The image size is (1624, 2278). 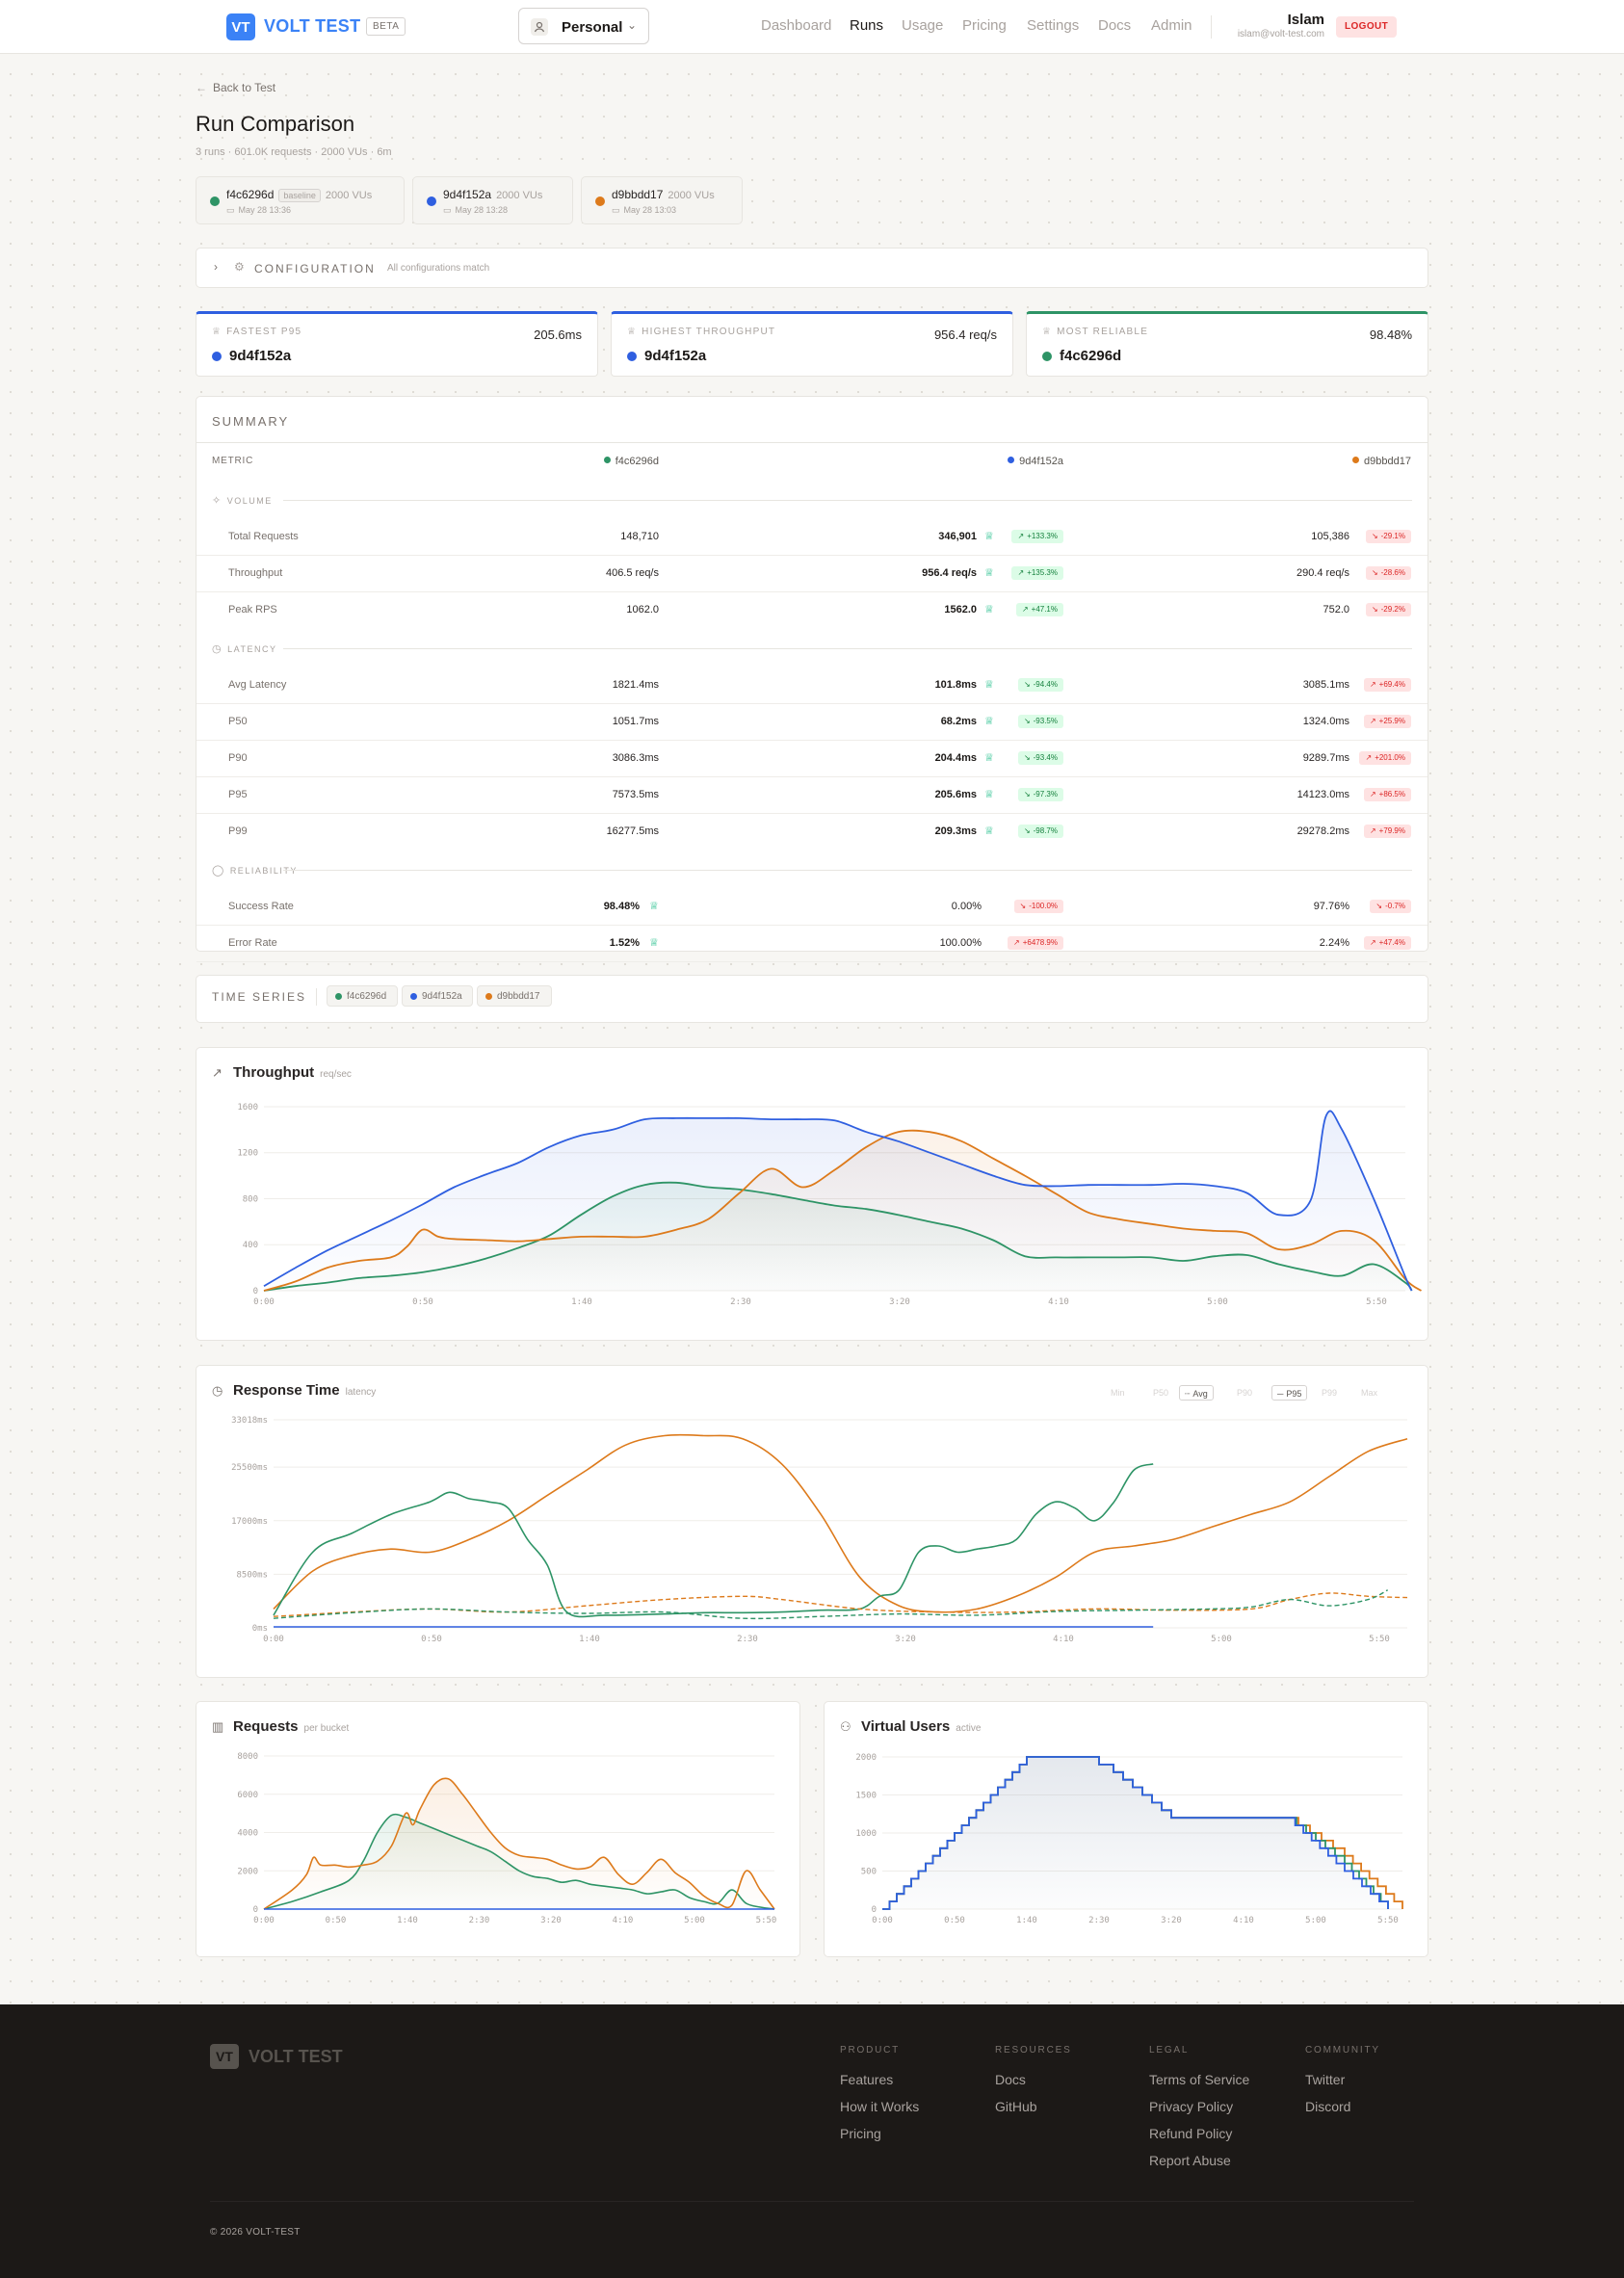 I want to click on delta-value: +133.3%, so click(x=1042, y=536).